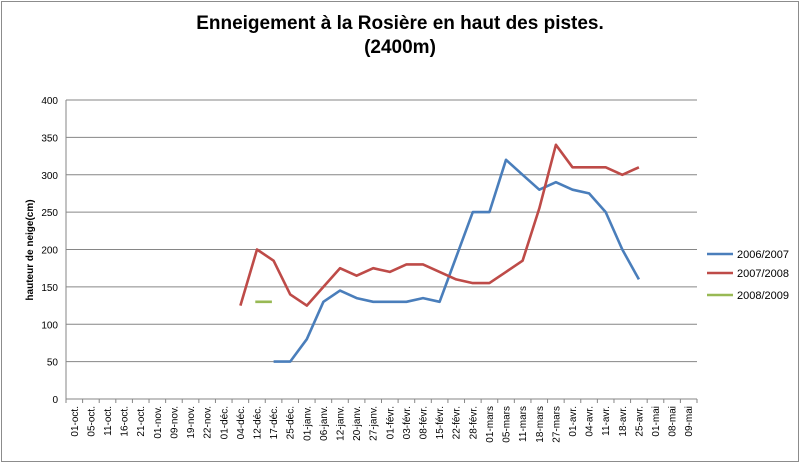 The height and width of the screenshot is (463, 800). What do you see at coordinates (324, 423) in the screenshot?
I see `x-tick-label: 06-janv.` at bounding box center [324, 423].